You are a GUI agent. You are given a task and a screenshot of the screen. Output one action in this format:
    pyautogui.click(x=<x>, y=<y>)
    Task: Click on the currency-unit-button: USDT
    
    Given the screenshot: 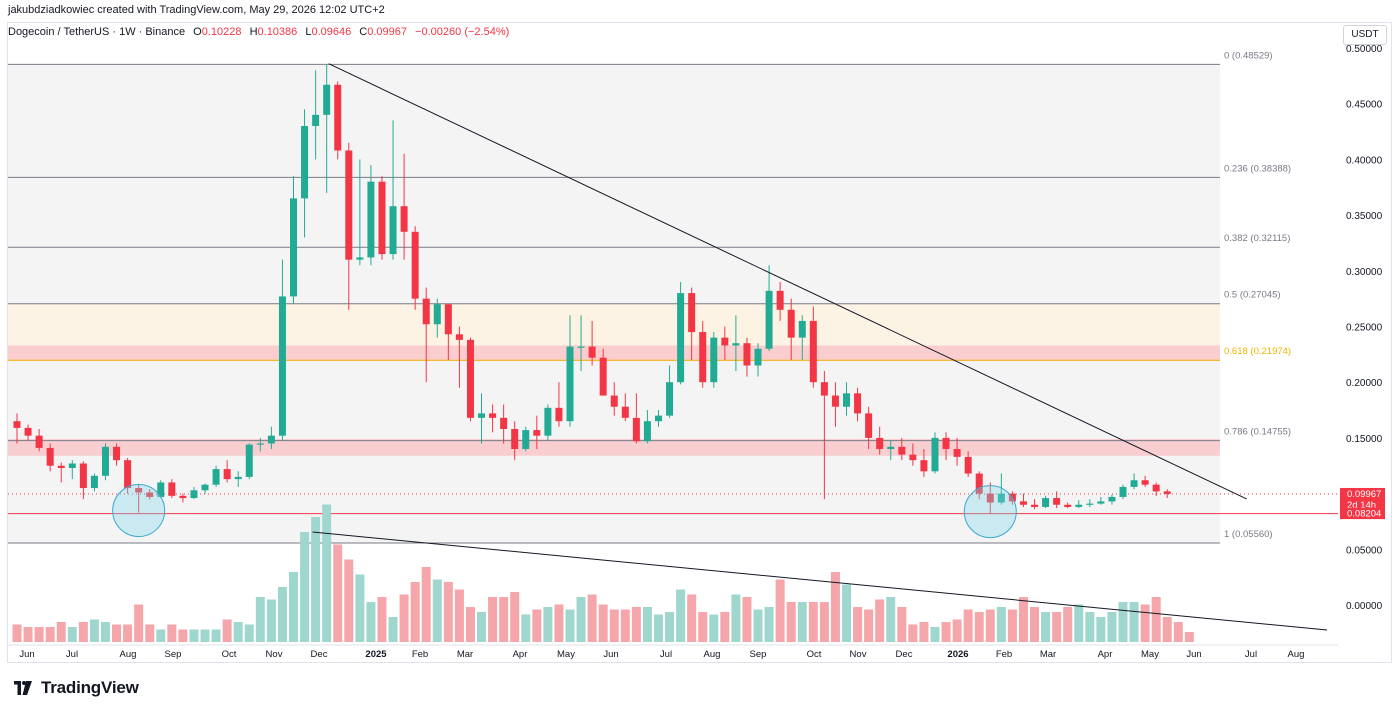 What is the action you would take?
    pyautogui.click(x=1365, y=35)
    